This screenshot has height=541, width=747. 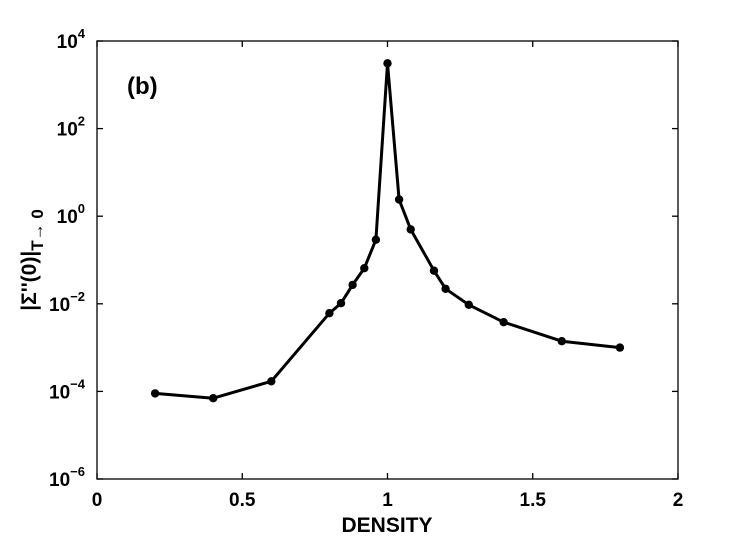 What do you see at coordinates (533, 500) in the screenshot?
I see `x-tick-label-3: 1.5` at bounding box center [533, 500].